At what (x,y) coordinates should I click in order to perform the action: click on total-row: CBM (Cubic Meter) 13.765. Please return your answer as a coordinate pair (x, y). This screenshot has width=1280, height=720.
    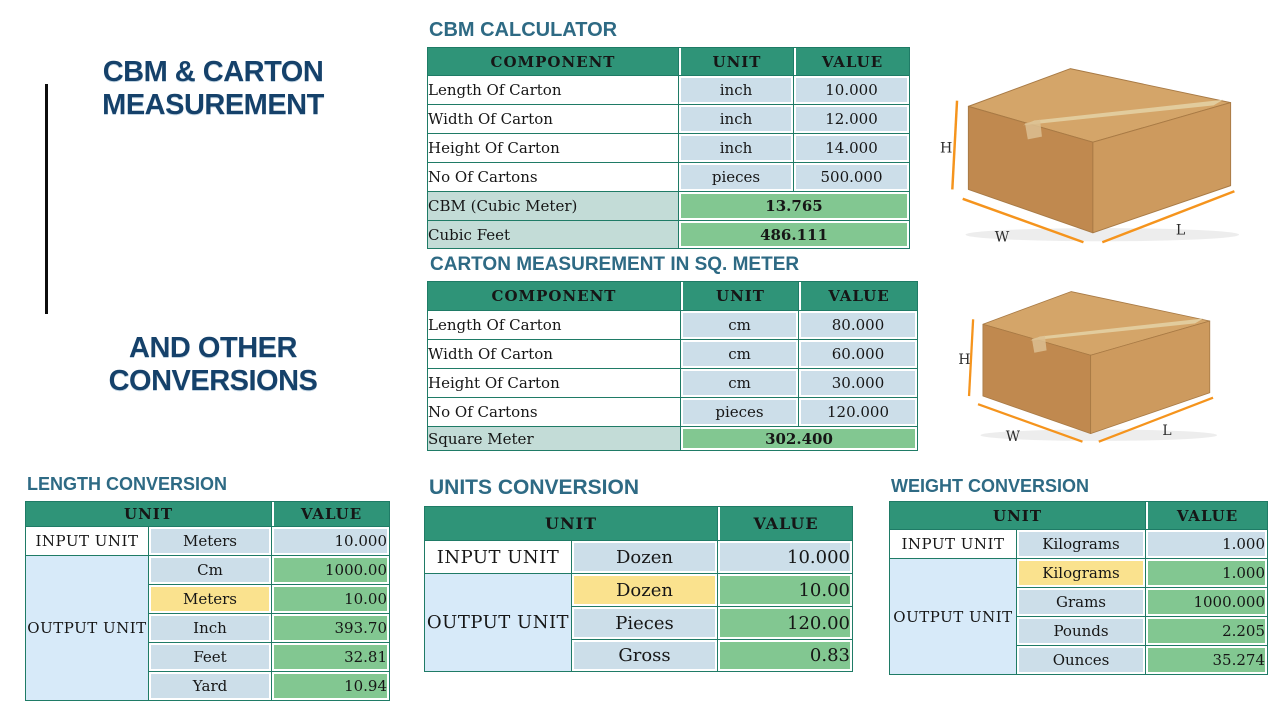
    Looking at the image, I should click on (668, 206).